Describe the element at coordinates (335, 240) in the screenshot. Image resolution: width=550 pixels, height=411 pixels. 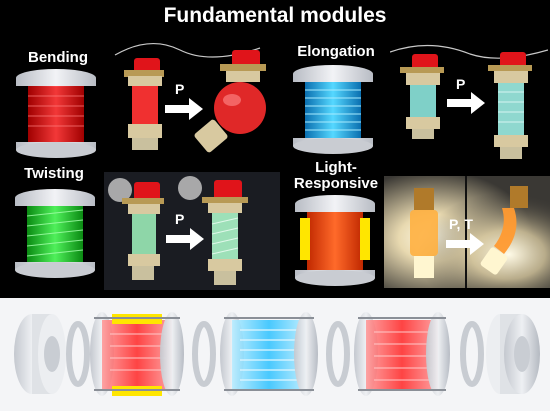
I see `light-responsive-module-render` at that location.